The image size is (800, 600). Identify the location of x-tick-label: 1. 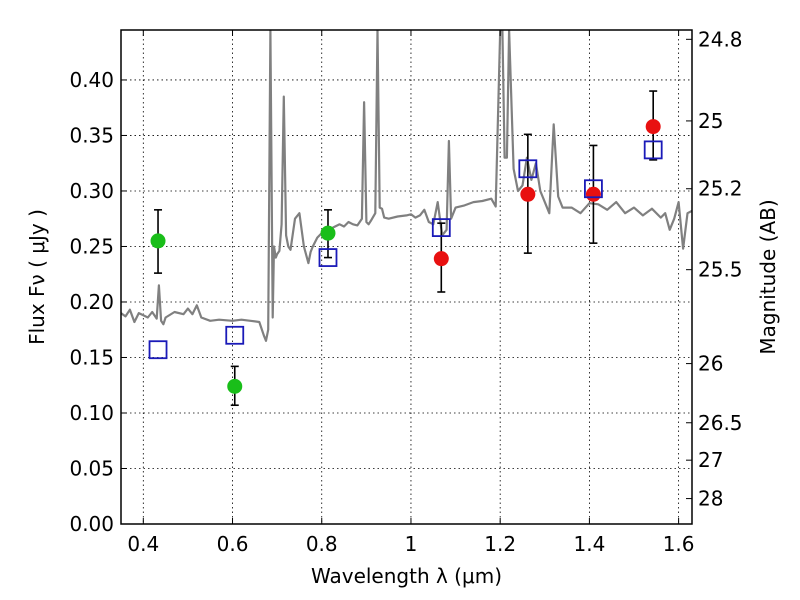
(411, 544).